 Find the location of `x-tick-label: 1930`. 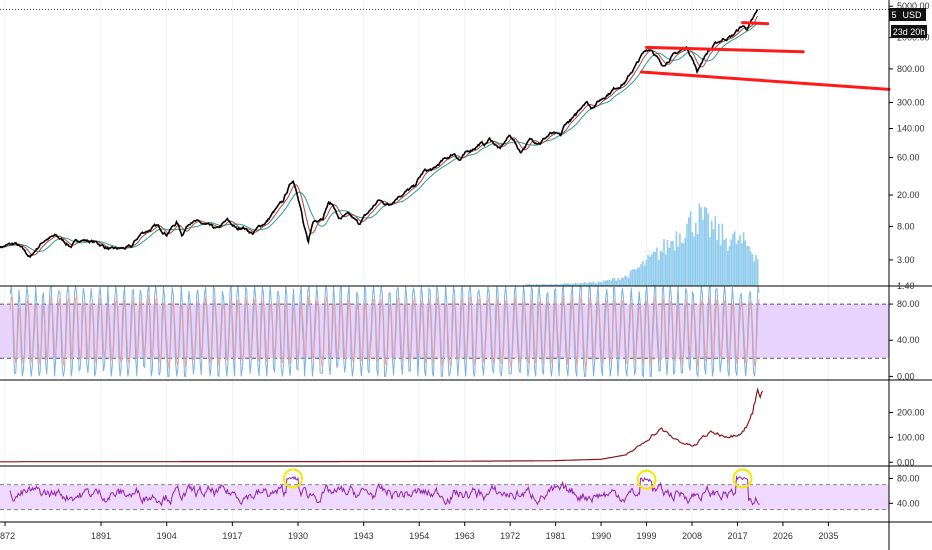

x-tick-label: 1930 is located at coordinates (298, 536).